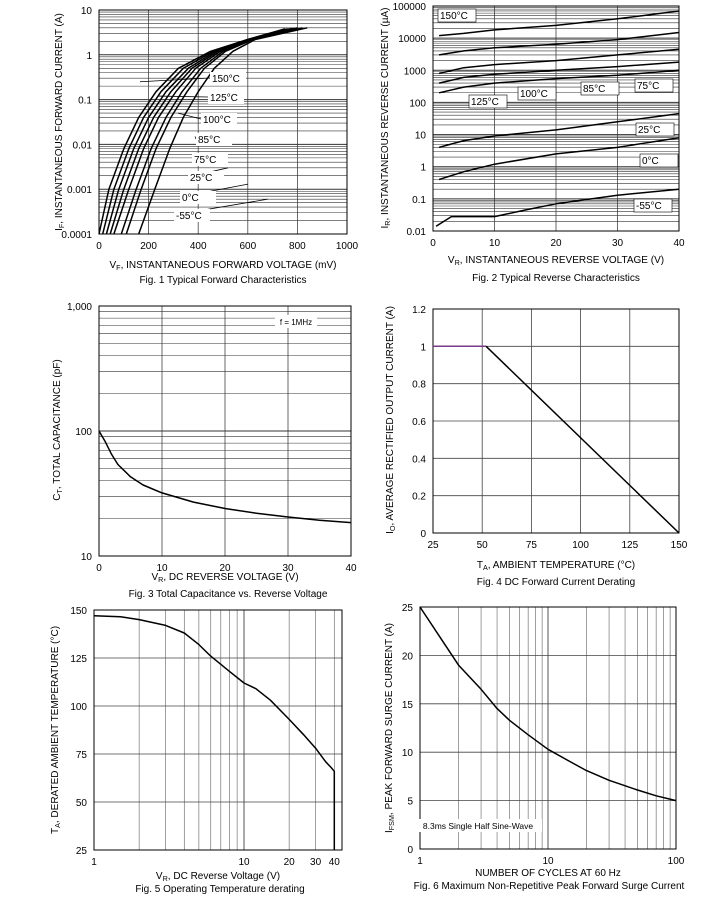 The image size is (725, 906). What do you see at coordinates (247, 246) in the screenshot?
I see `x-tick-label: 600` at bounding box center [247, 246].